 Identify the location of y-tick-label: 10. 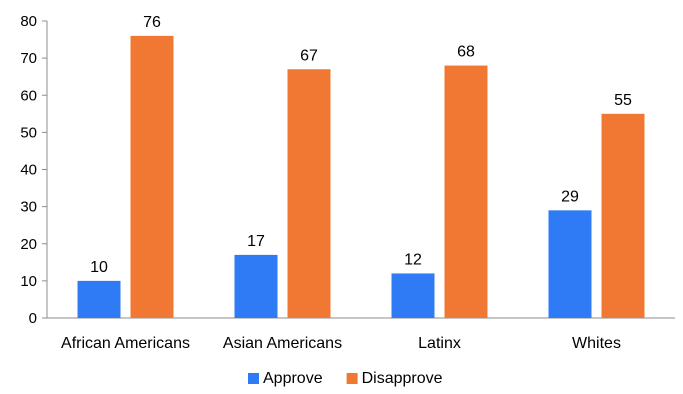
(28, 281).